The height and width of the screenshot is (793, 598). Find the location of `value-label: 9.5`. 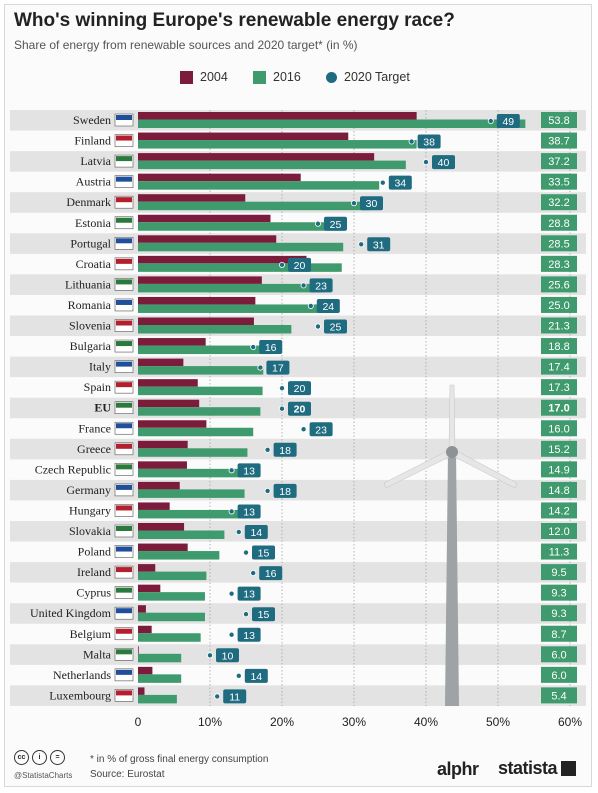

value-label: 9.5 is located at coordinates (558, 573).